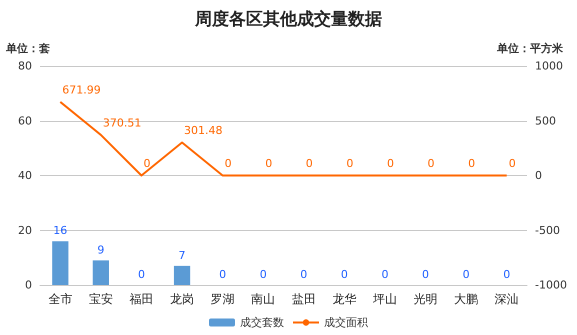 This screenshot has height=335, width=577. I want to click on legend-label: 成交套数, so click(262, 322).